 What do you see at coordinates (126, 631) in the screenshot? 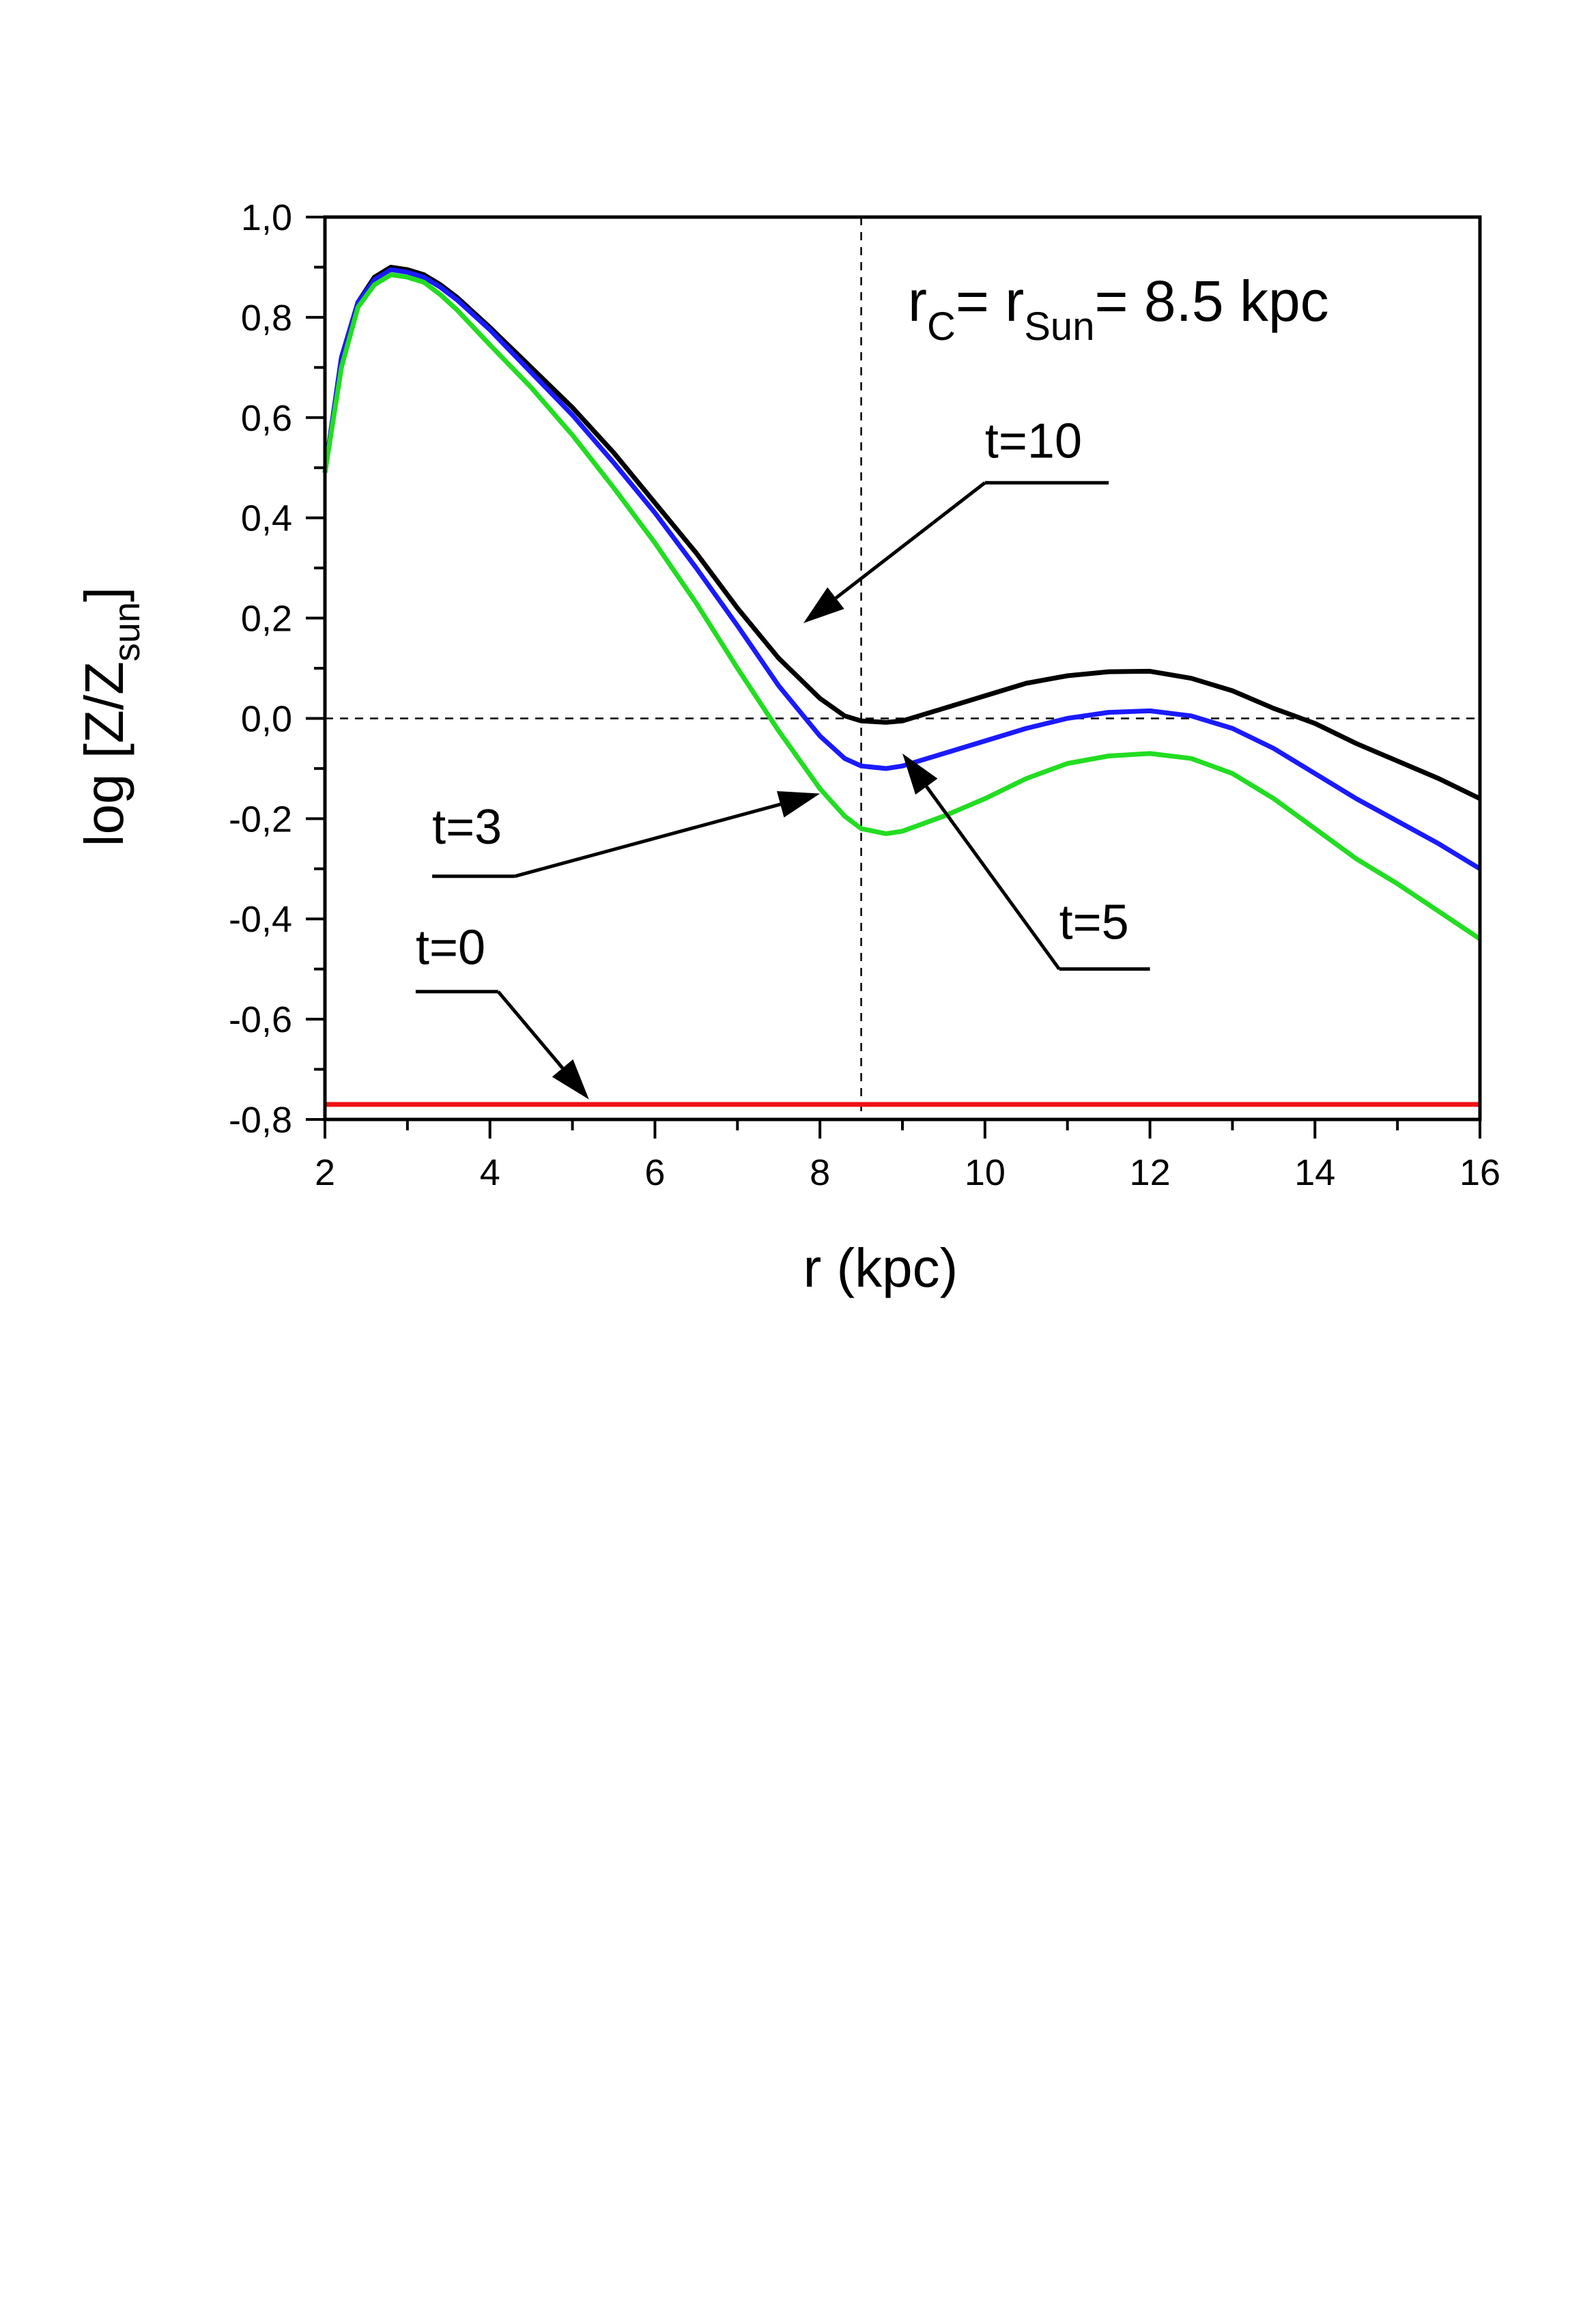
I see `y-axis-title-sub: sun` at bounding box center [126, 631].